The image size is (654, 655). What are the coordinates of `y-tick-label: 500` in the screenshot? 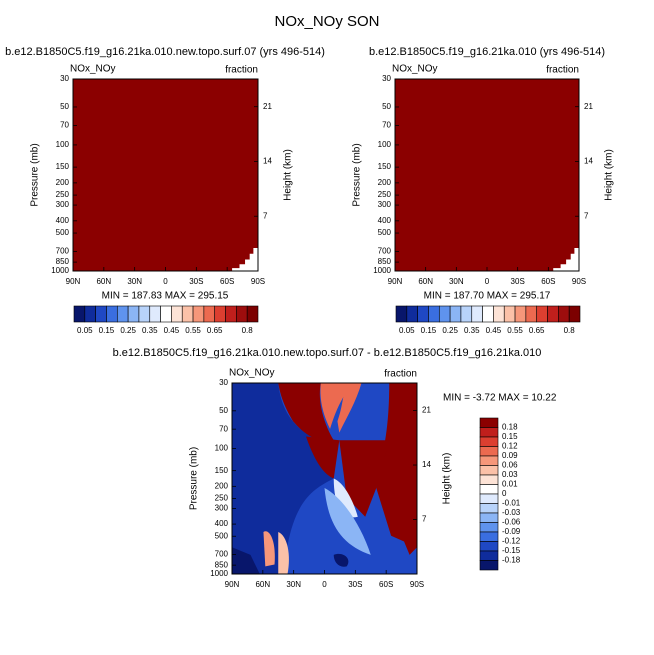 It's located at (222, 535).